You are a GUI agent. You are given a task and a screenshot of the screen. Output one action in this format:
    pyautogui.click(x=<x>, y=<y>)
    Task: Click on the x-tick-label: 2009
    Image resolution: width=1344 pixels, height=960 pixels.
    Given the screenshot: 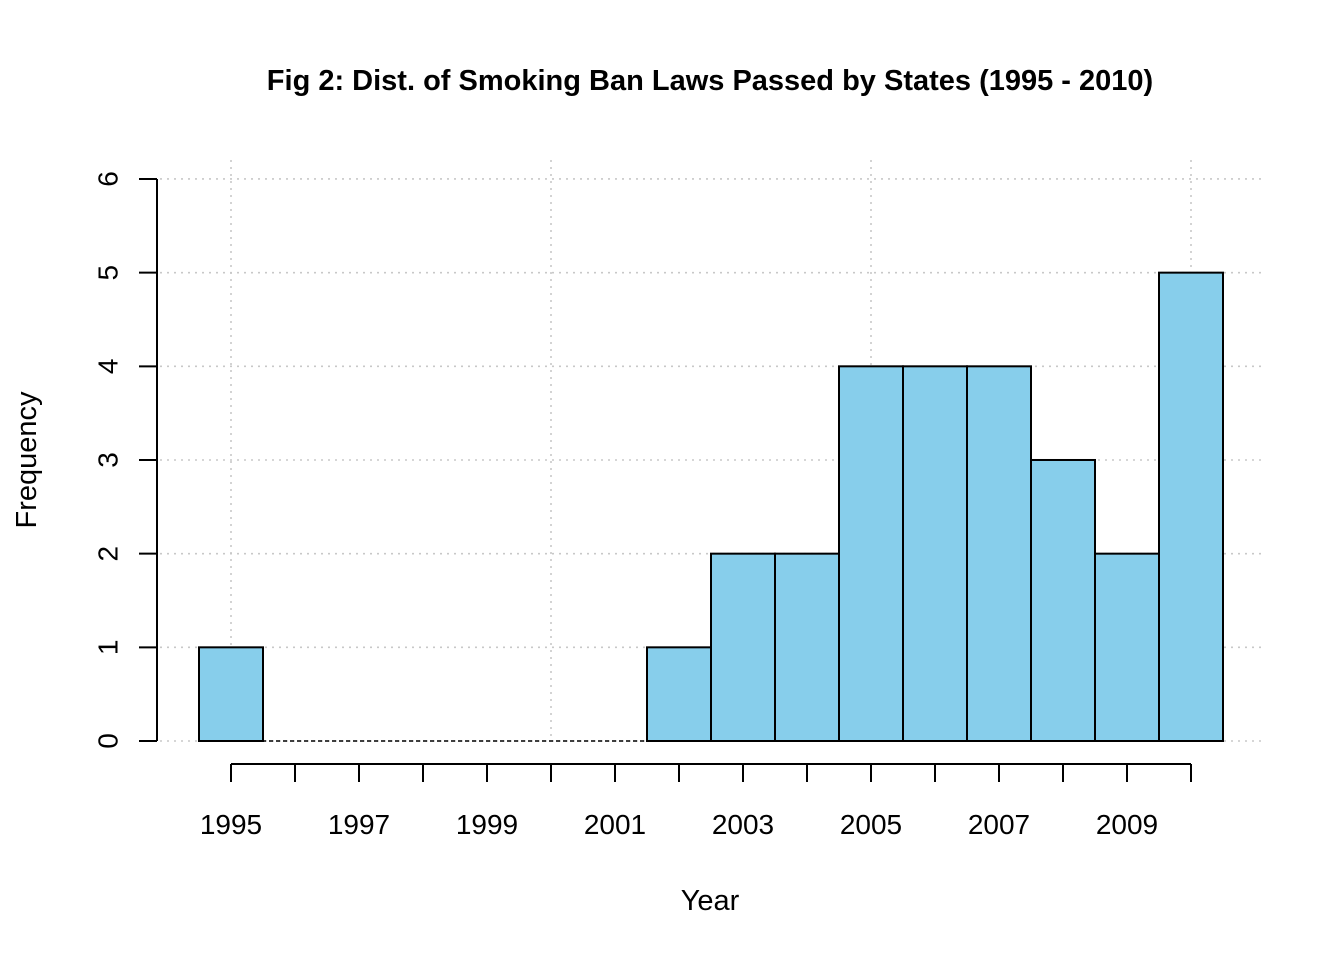 What is the action you would take?
    pyautogui.click(x=1127, y=824)
    